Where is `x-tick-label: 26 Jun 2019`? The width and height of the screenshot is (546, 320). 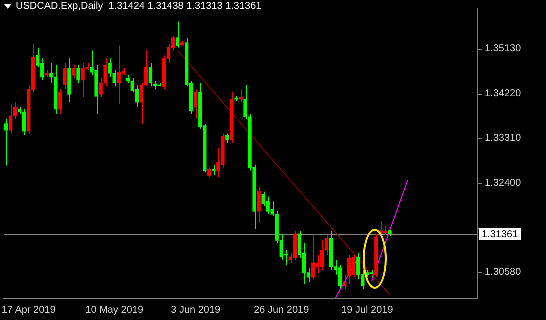 x-tick-label: 26 Jun 2019 is located at coordinates (282, 310).